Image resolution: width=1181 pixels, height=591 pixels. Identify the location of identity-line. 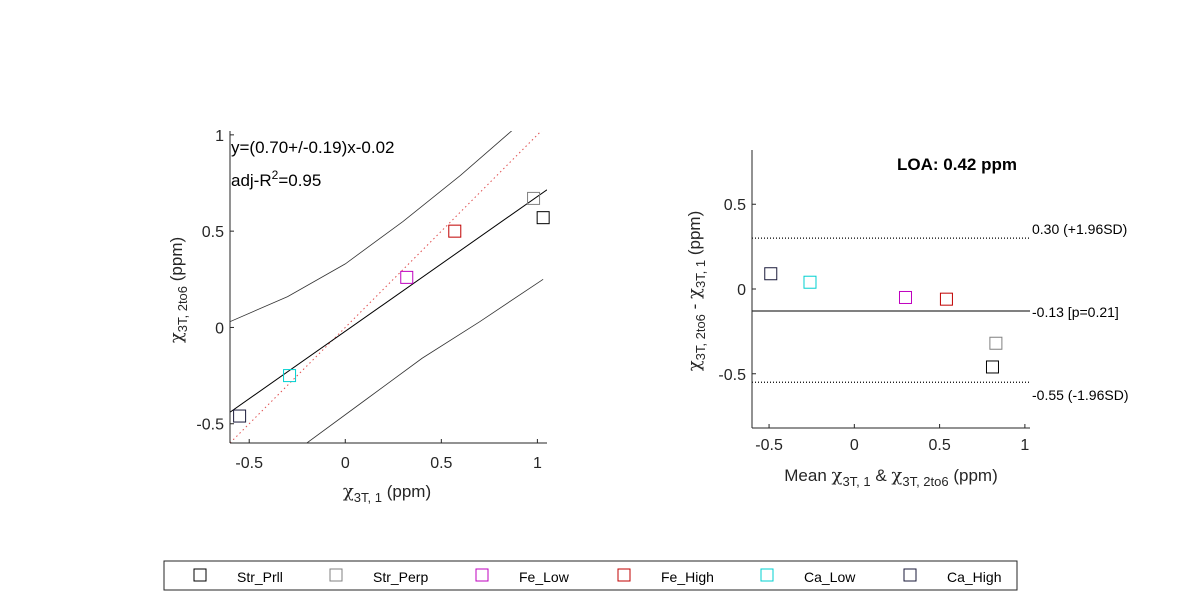
(386, 287).